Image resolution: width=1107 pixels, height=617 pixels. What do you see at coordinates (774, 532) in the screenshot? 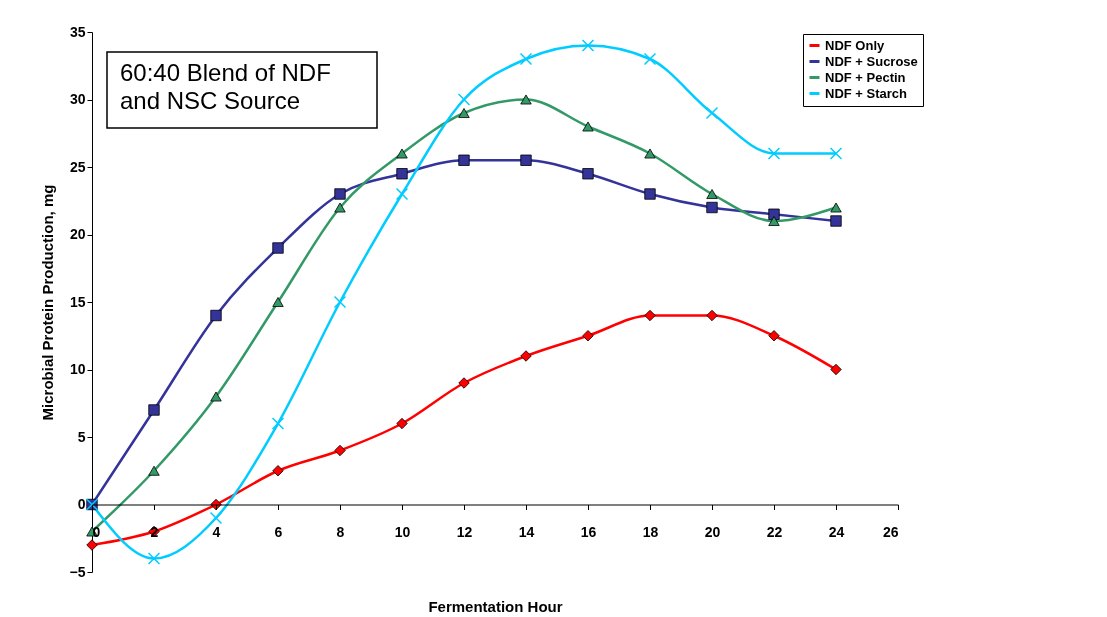
I see `x-tick-label: 22` at bounding box center [774, 532].